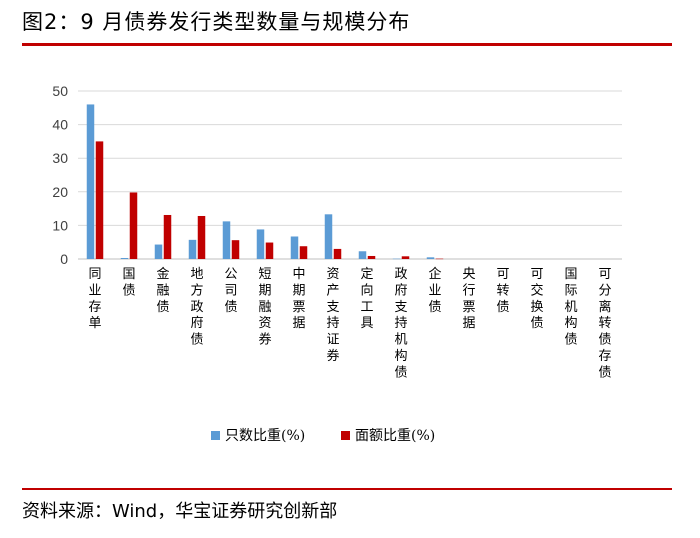 Image resolution: width=700 pixels, height=538 pixels. I want to click on x-tick-label: 公司债, so click(230, 291).